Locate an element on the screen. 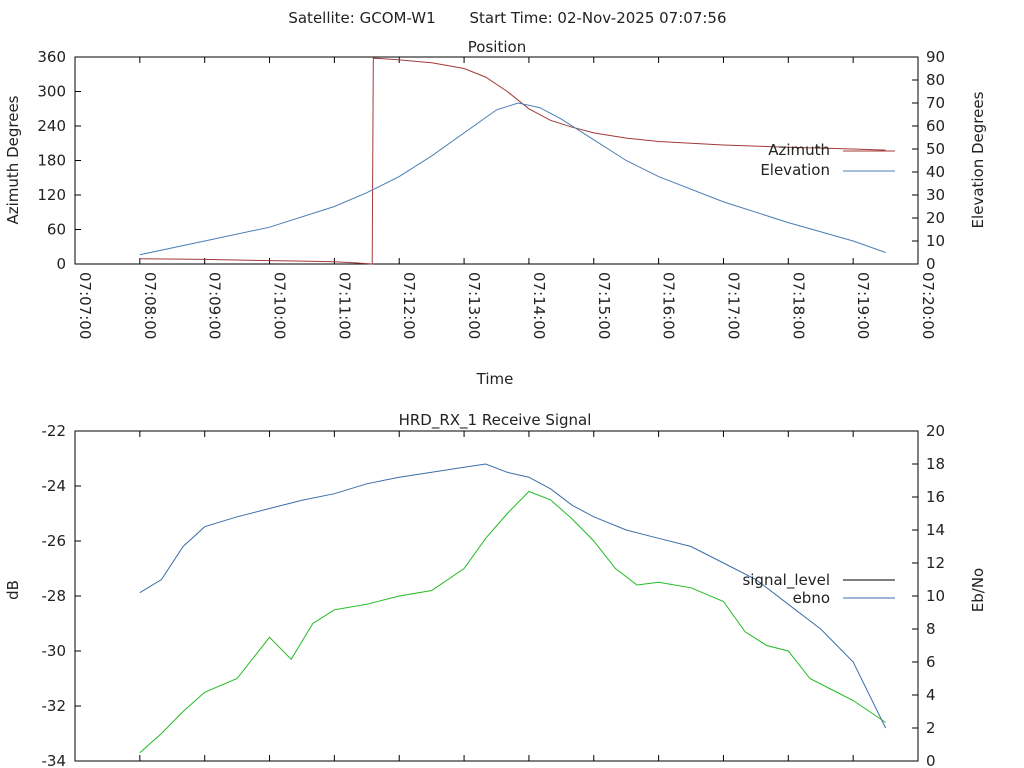 This screenshot has width=1024, height=768. position-ytick-label: 180 is located at coordinates (51, 161).